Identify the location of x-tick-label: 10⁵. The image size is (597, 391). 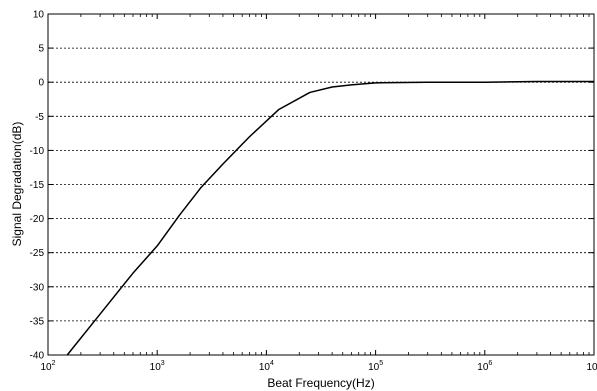
(375, 366).